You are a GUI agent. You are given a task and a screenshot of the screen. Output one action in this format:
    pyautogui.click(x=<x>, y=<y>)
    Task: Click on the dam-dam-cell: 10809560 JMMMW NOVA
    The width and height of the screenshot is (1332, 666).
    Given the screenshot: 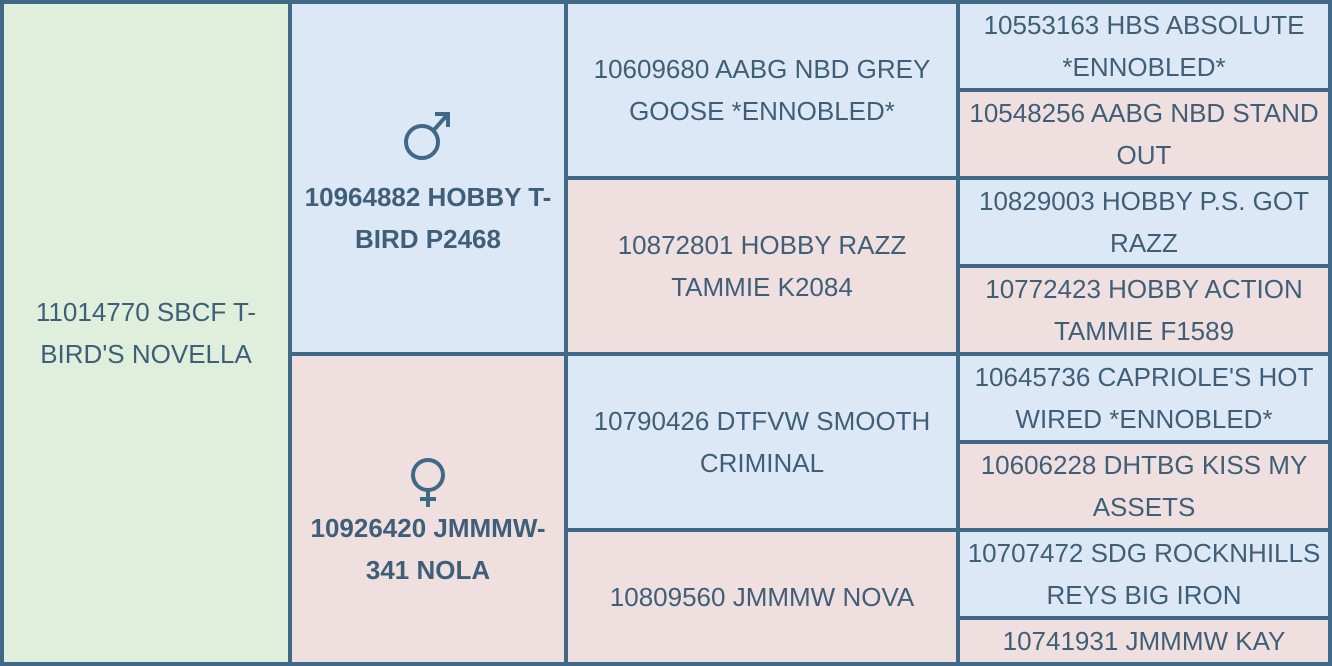 What is the action you would take?
    pyautogui.click(x=762, y=597)
    